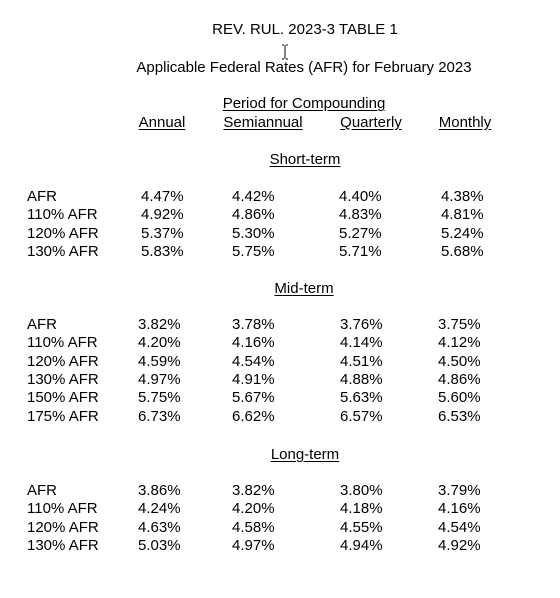 The width and height of the screenshot is (560, 598). Describe the element at coordinates (459, 324) in the screenshot. I see `rate-cell: 3.75%` at that location.